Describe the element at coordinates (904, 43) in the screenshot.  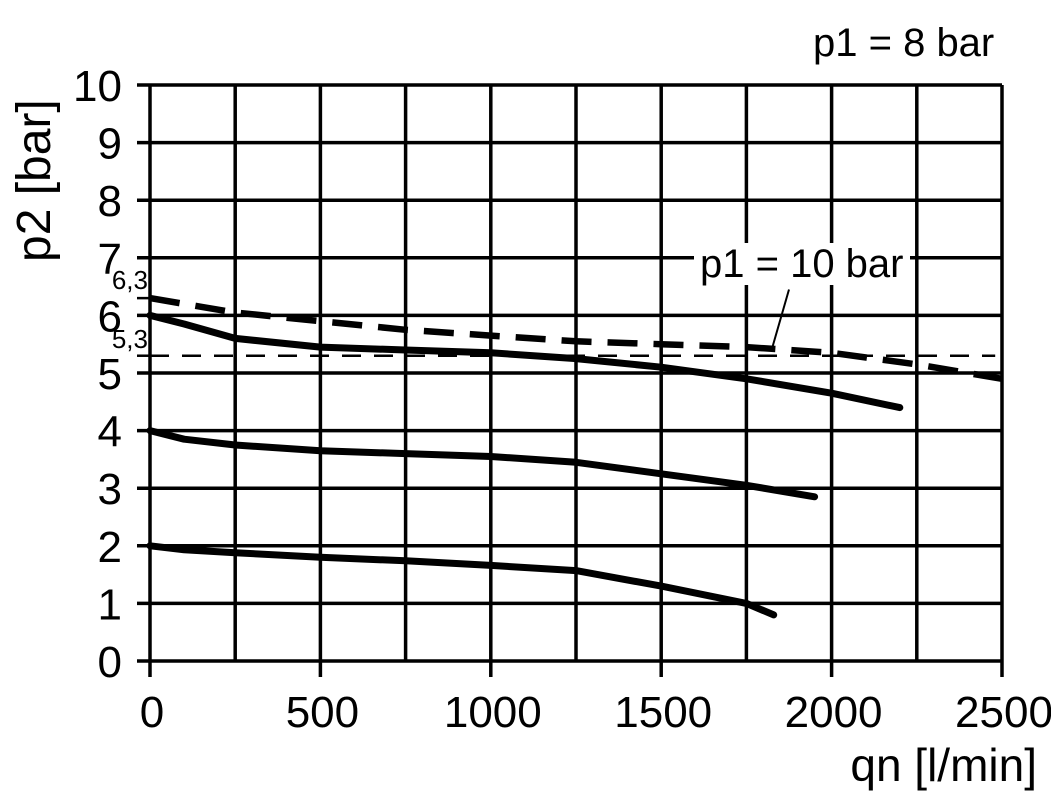
I see `annotation-p1-8bar: p1 = 8 bar` at that location.